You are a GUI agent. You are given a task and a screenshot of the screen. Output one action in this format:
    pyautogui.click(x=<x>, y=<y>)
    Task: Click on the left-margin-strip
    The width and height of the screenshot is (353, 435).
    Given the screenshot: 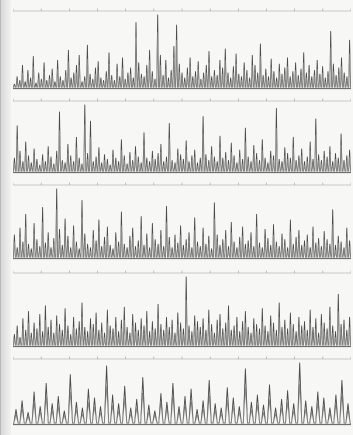 What is the action you would take?
    pyautogui.click(x=6, y=217)
    